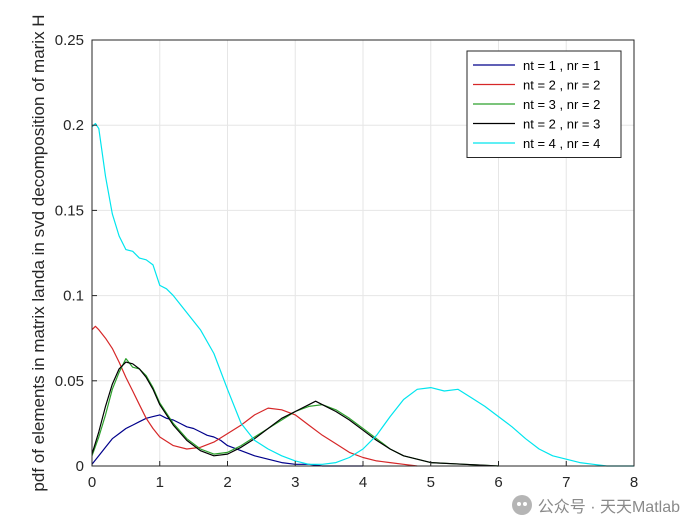  Describe the element at coordinates (69, 40) in the screenshot. I see `y-tick-label: 0.25` at that location.